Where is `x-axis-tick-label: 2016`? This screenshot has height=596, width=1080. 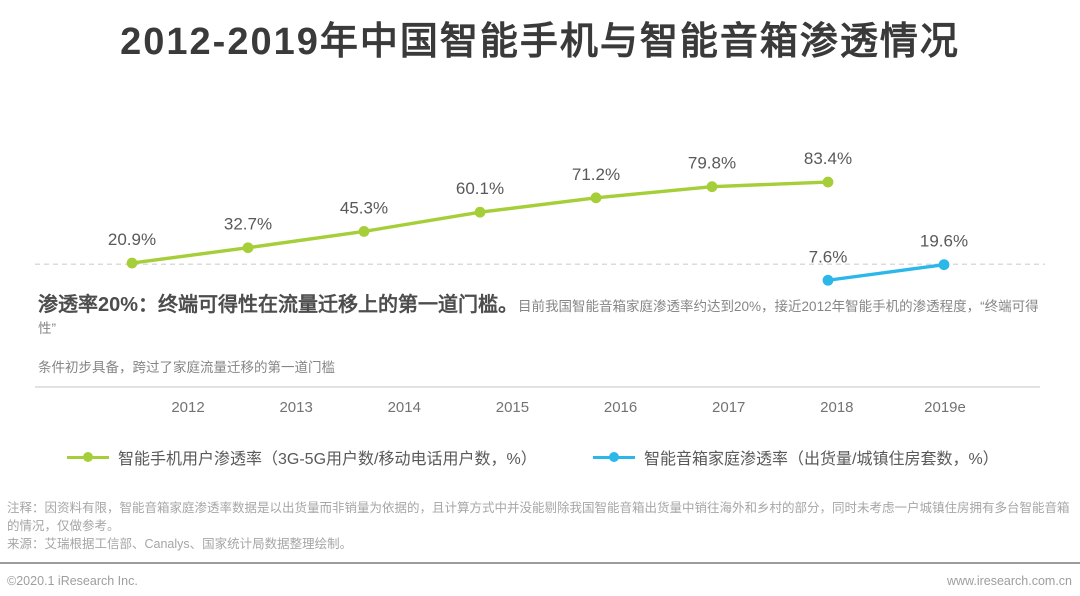 x-axis-tick-label: 2016 is located at coordinates (620, 407).